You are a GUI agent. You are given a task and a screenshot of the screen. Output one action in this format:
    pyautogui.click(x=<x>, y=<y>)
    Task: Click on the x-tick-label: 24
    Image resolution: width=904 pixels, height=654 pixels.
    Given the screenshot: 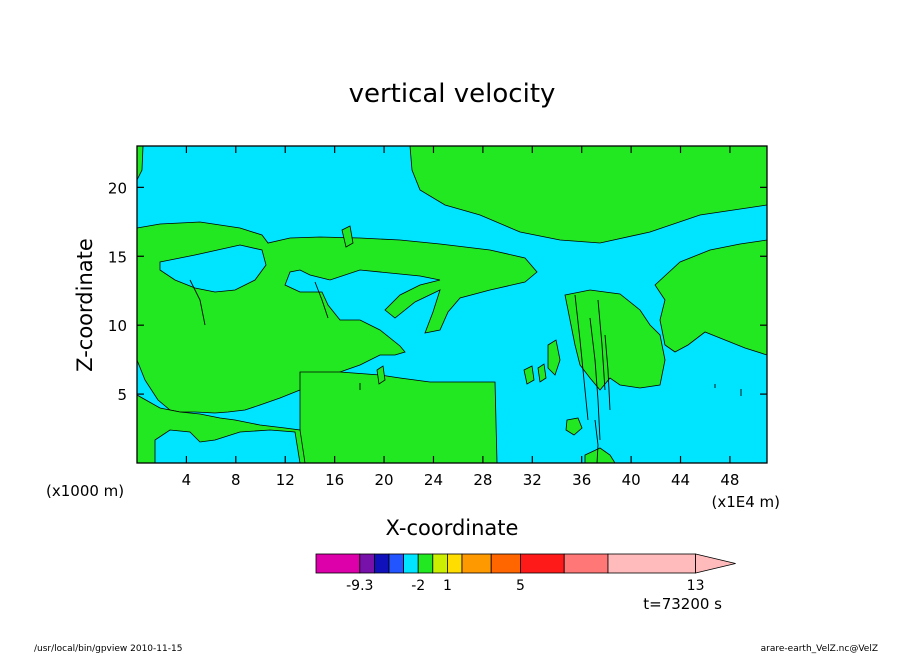 What is the action you would take?
    pyautogui.click(x=433, y=480)
    